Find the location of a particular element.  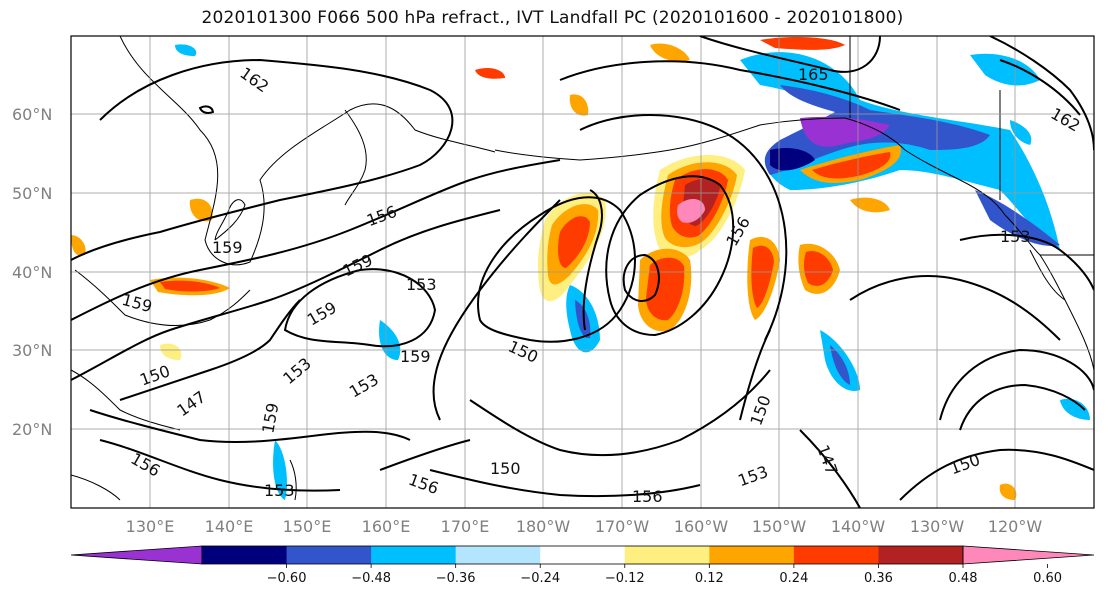

colorbar-frame is located at coordinates (582, 555).